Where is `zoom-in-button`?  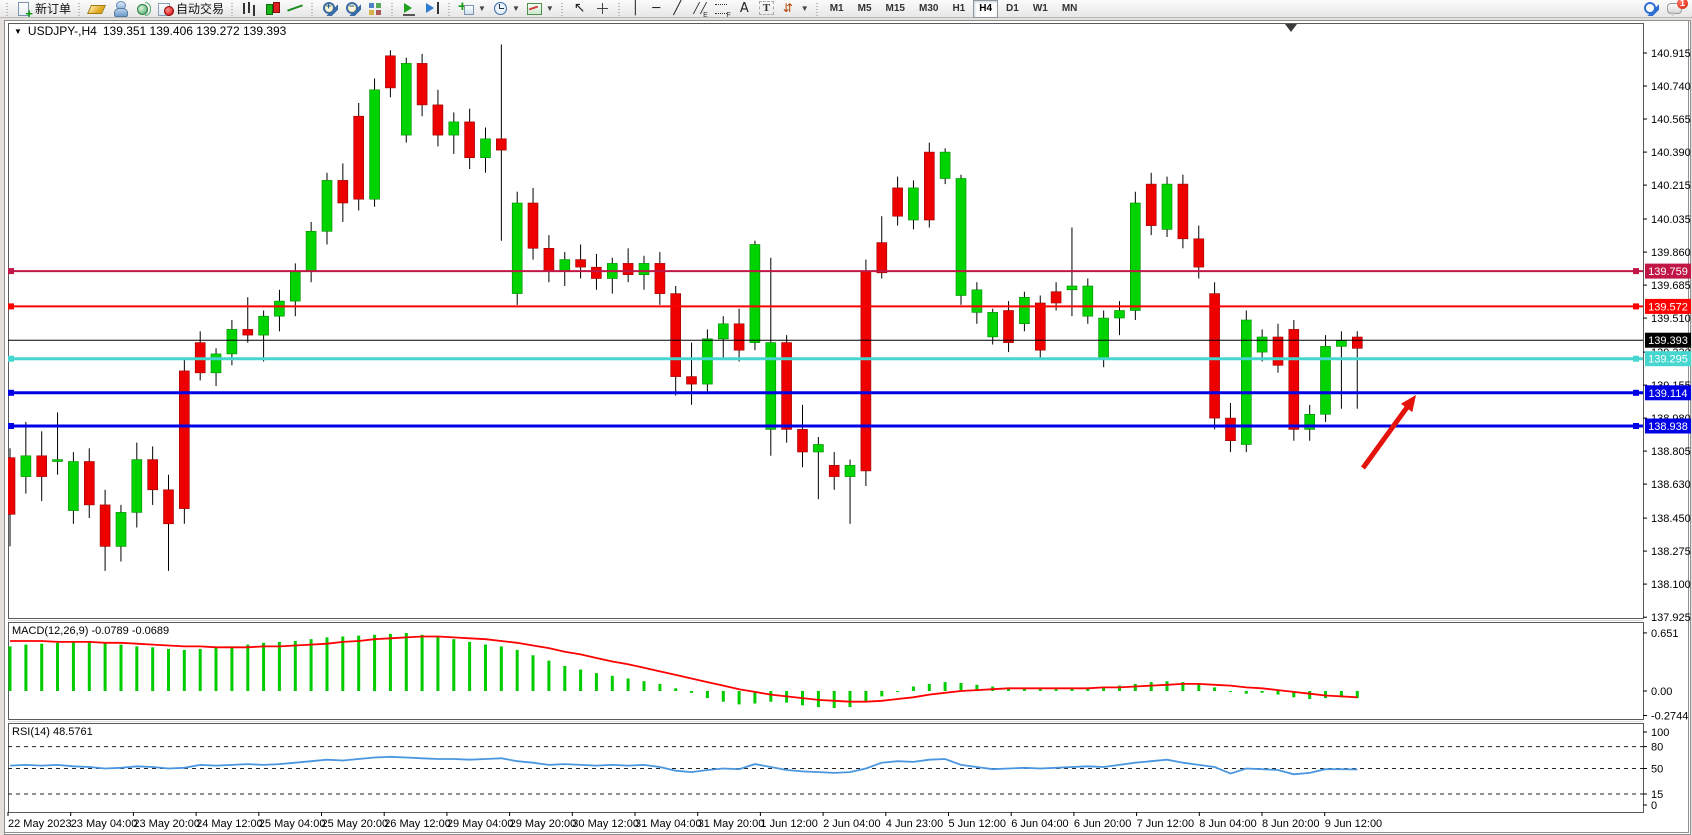 zoom-in-button is located at coordinates (329, 9).